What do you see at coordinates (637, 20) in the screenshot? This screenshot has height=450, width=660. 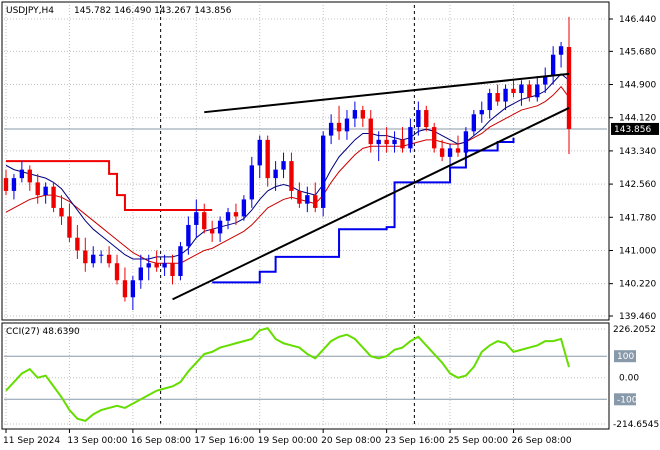 I see `price-tick-label: 146.440` at bounding box center [637, 20].